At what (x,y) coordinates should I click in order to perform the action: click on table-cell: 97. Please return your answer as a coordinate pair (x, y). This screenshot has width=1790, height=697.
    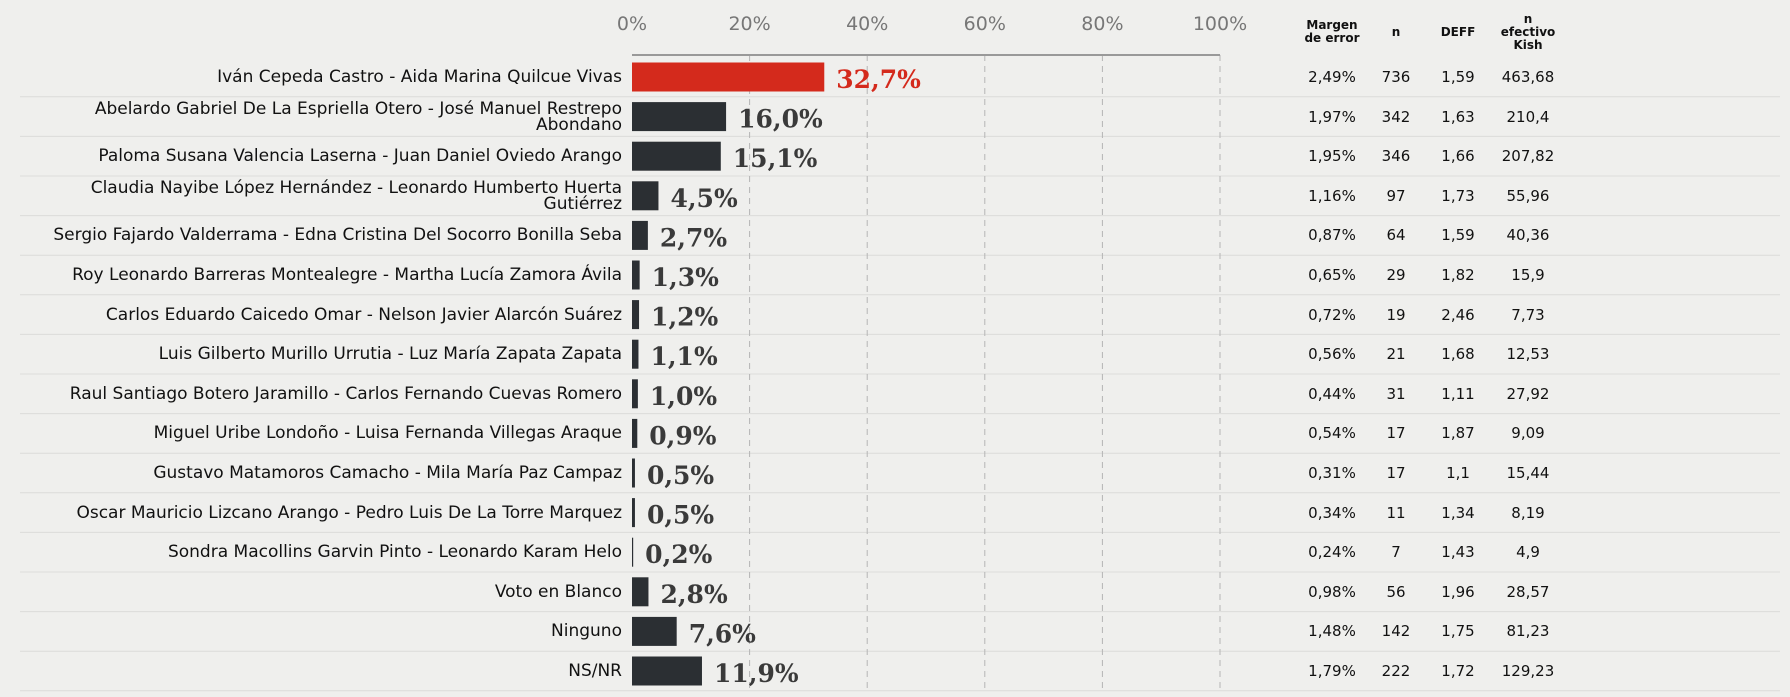
    Looking at the image, I should click on (1396, 195).